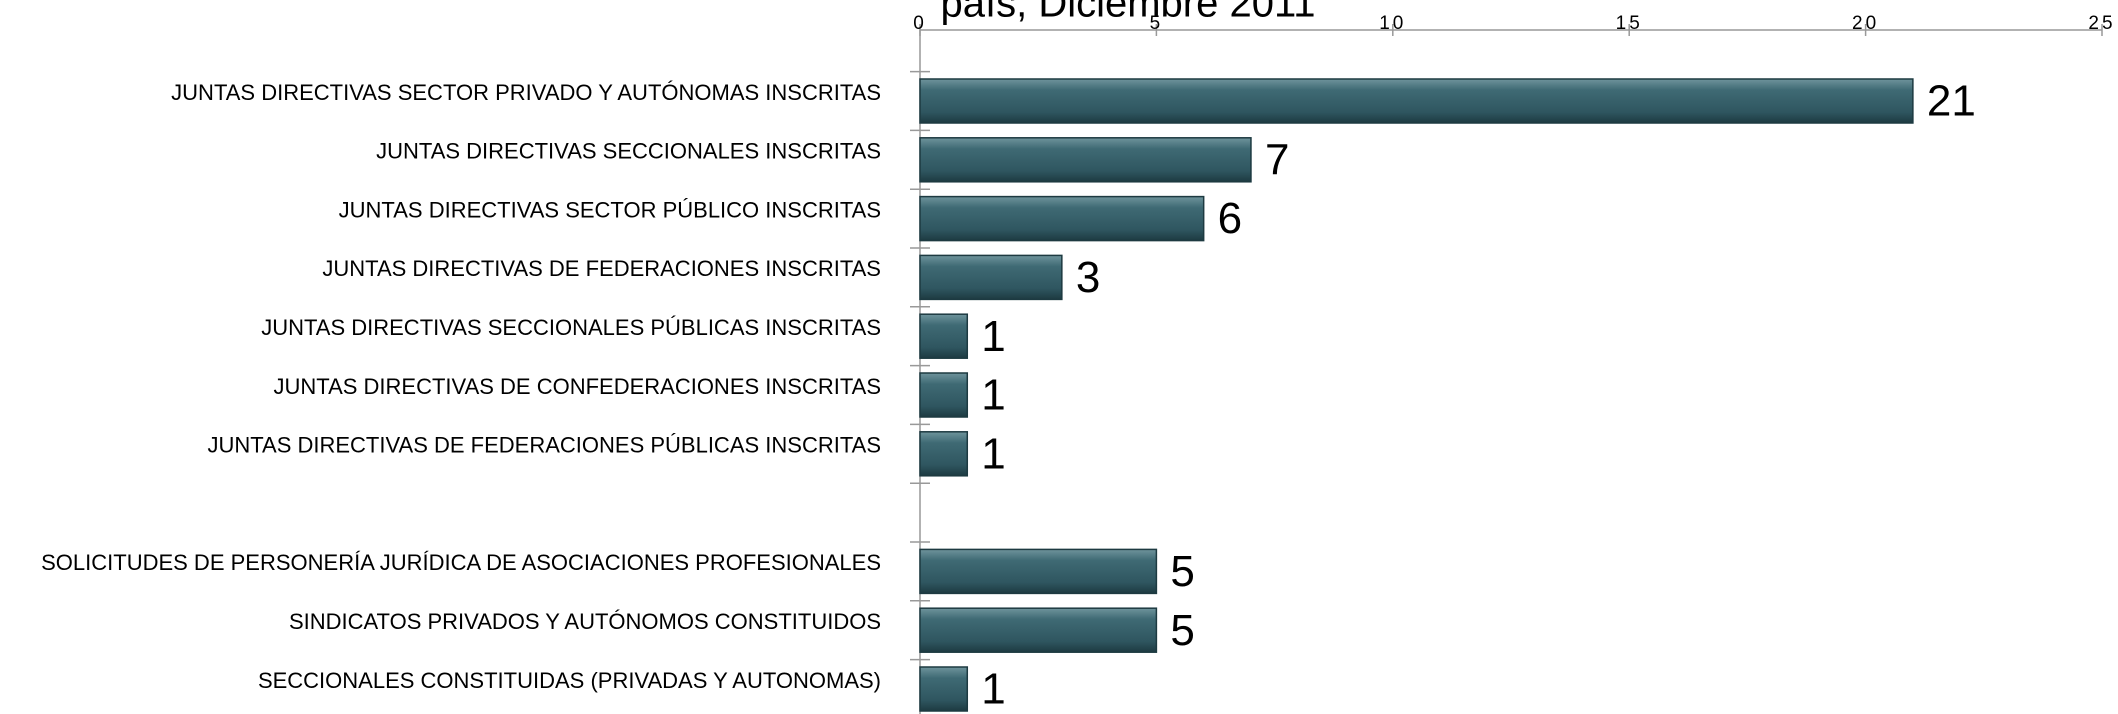 The width and height of the screenshot is (2118, 714). What do you see at coordinates (1128, 13) in the screenshot?
I see `chart-title: país, Diciembre 2011` at bounding box center [1128, 13].